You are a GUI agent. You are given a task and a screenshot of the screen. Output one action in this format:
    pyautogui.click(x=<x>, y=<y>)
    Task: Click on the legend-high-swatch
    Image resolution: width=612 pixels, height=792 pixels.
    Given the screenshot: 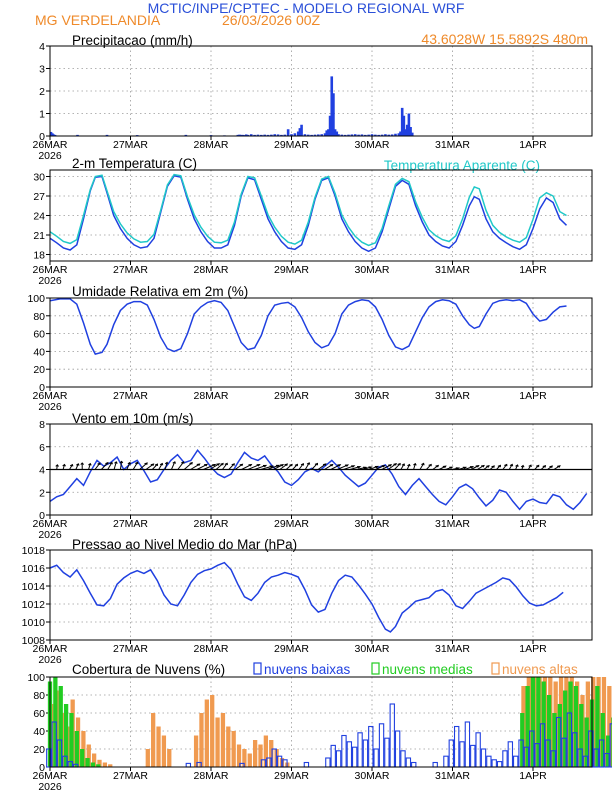 What is the action you would take?
    pyautogui.click(x=495, y=668)
    